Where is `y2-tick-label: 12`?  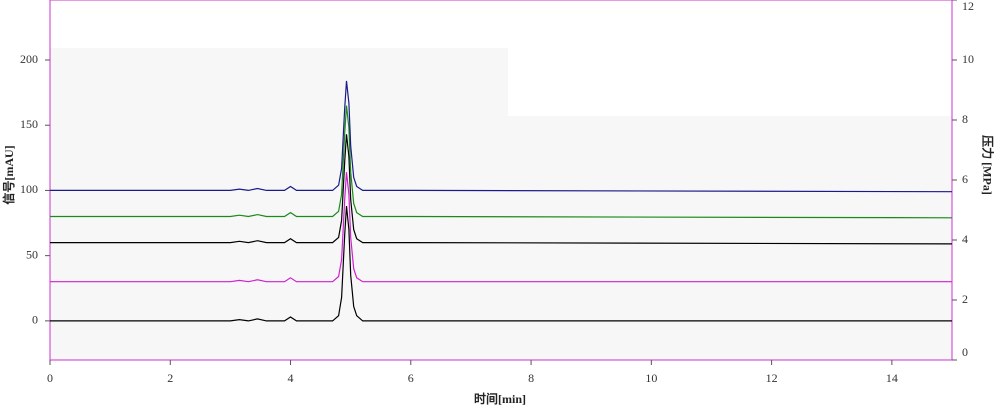
y2-tick-label: 12 is located at coordinates (968, 6).